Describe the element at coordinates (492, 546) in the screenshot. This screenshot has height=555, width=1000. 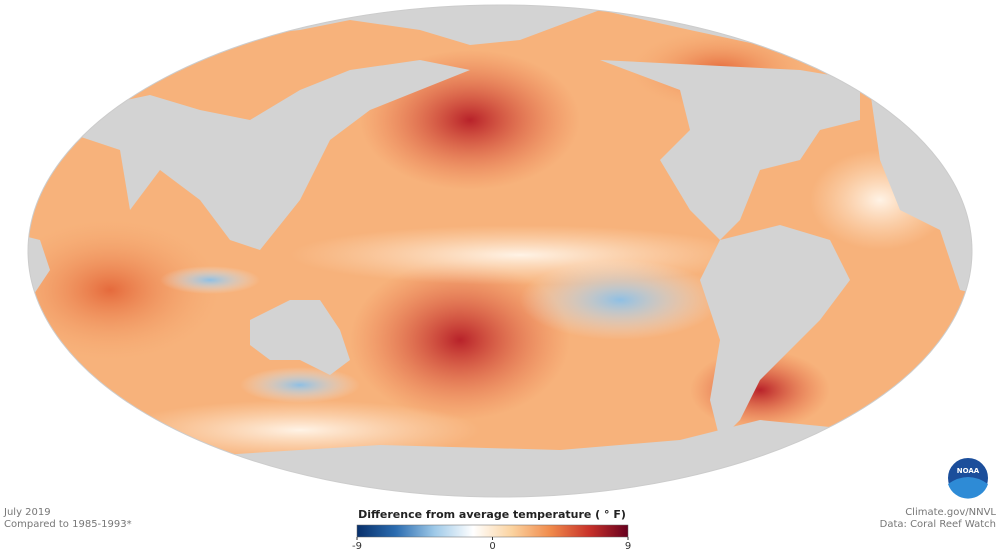
I see `legend-tick-label: 0` at that location.